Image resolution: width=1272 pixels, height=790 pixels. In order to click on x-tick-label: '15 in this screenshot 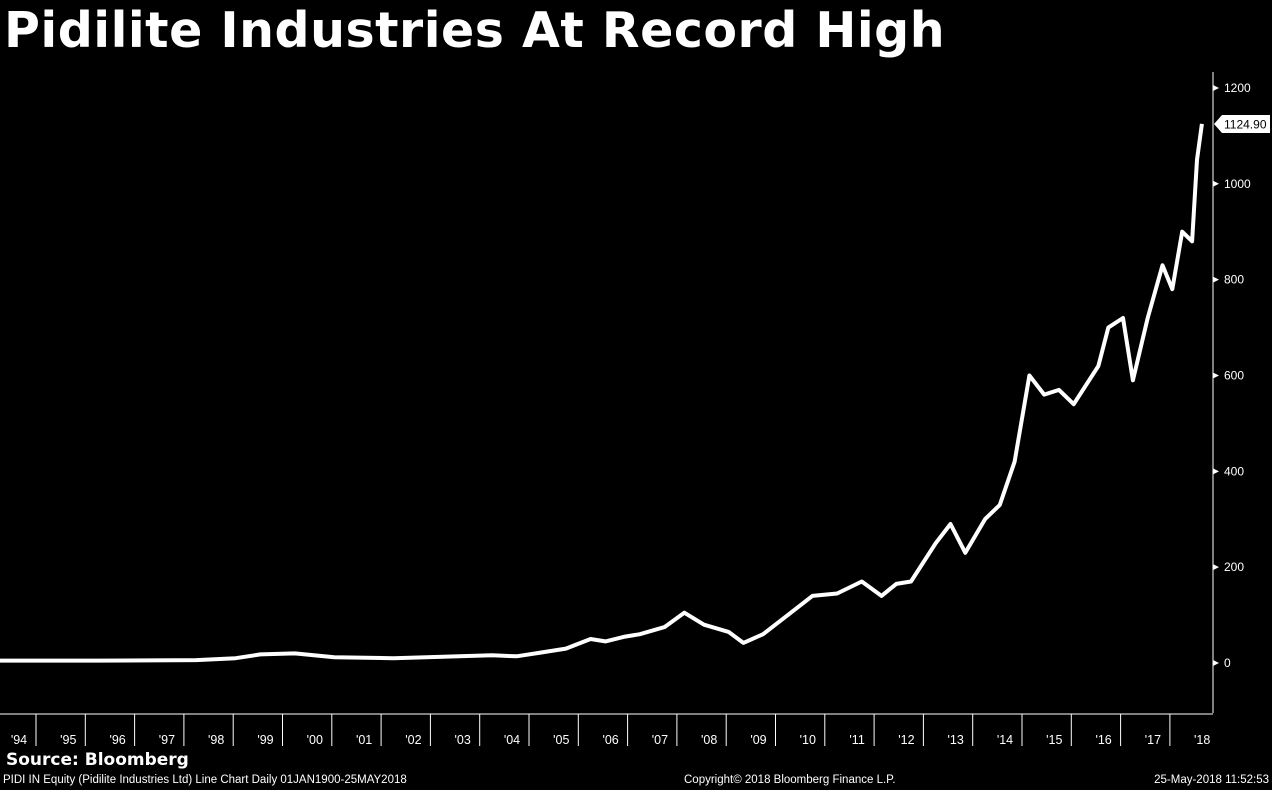, I will do `click(1054, 740)`.